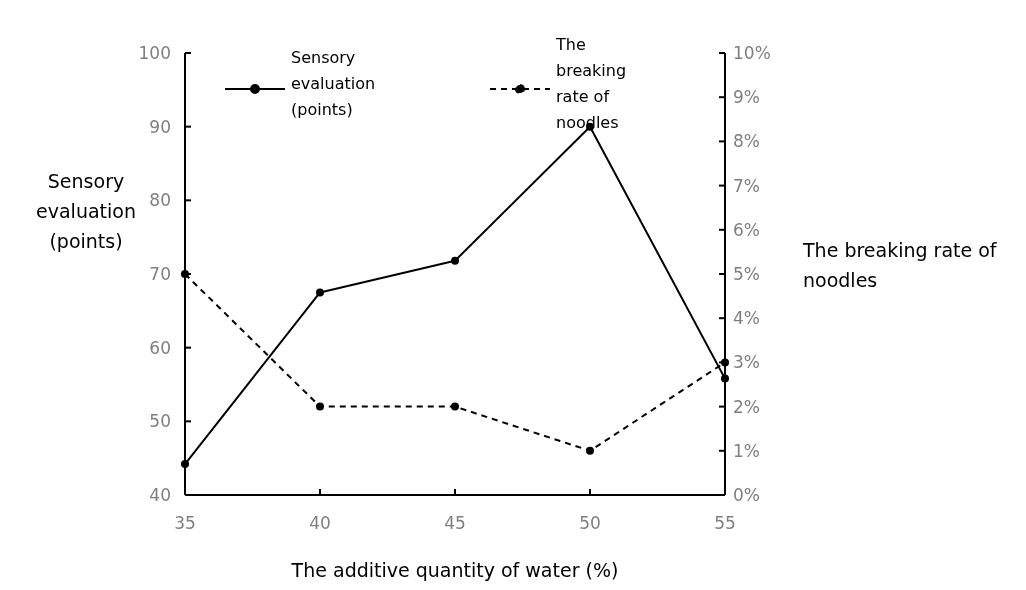 The image size is (1026, 590). What do you see at coordinates (746, 450) in the screenshot?
I see `y2-tick-label: 1%` at bounding box center [746, 450].